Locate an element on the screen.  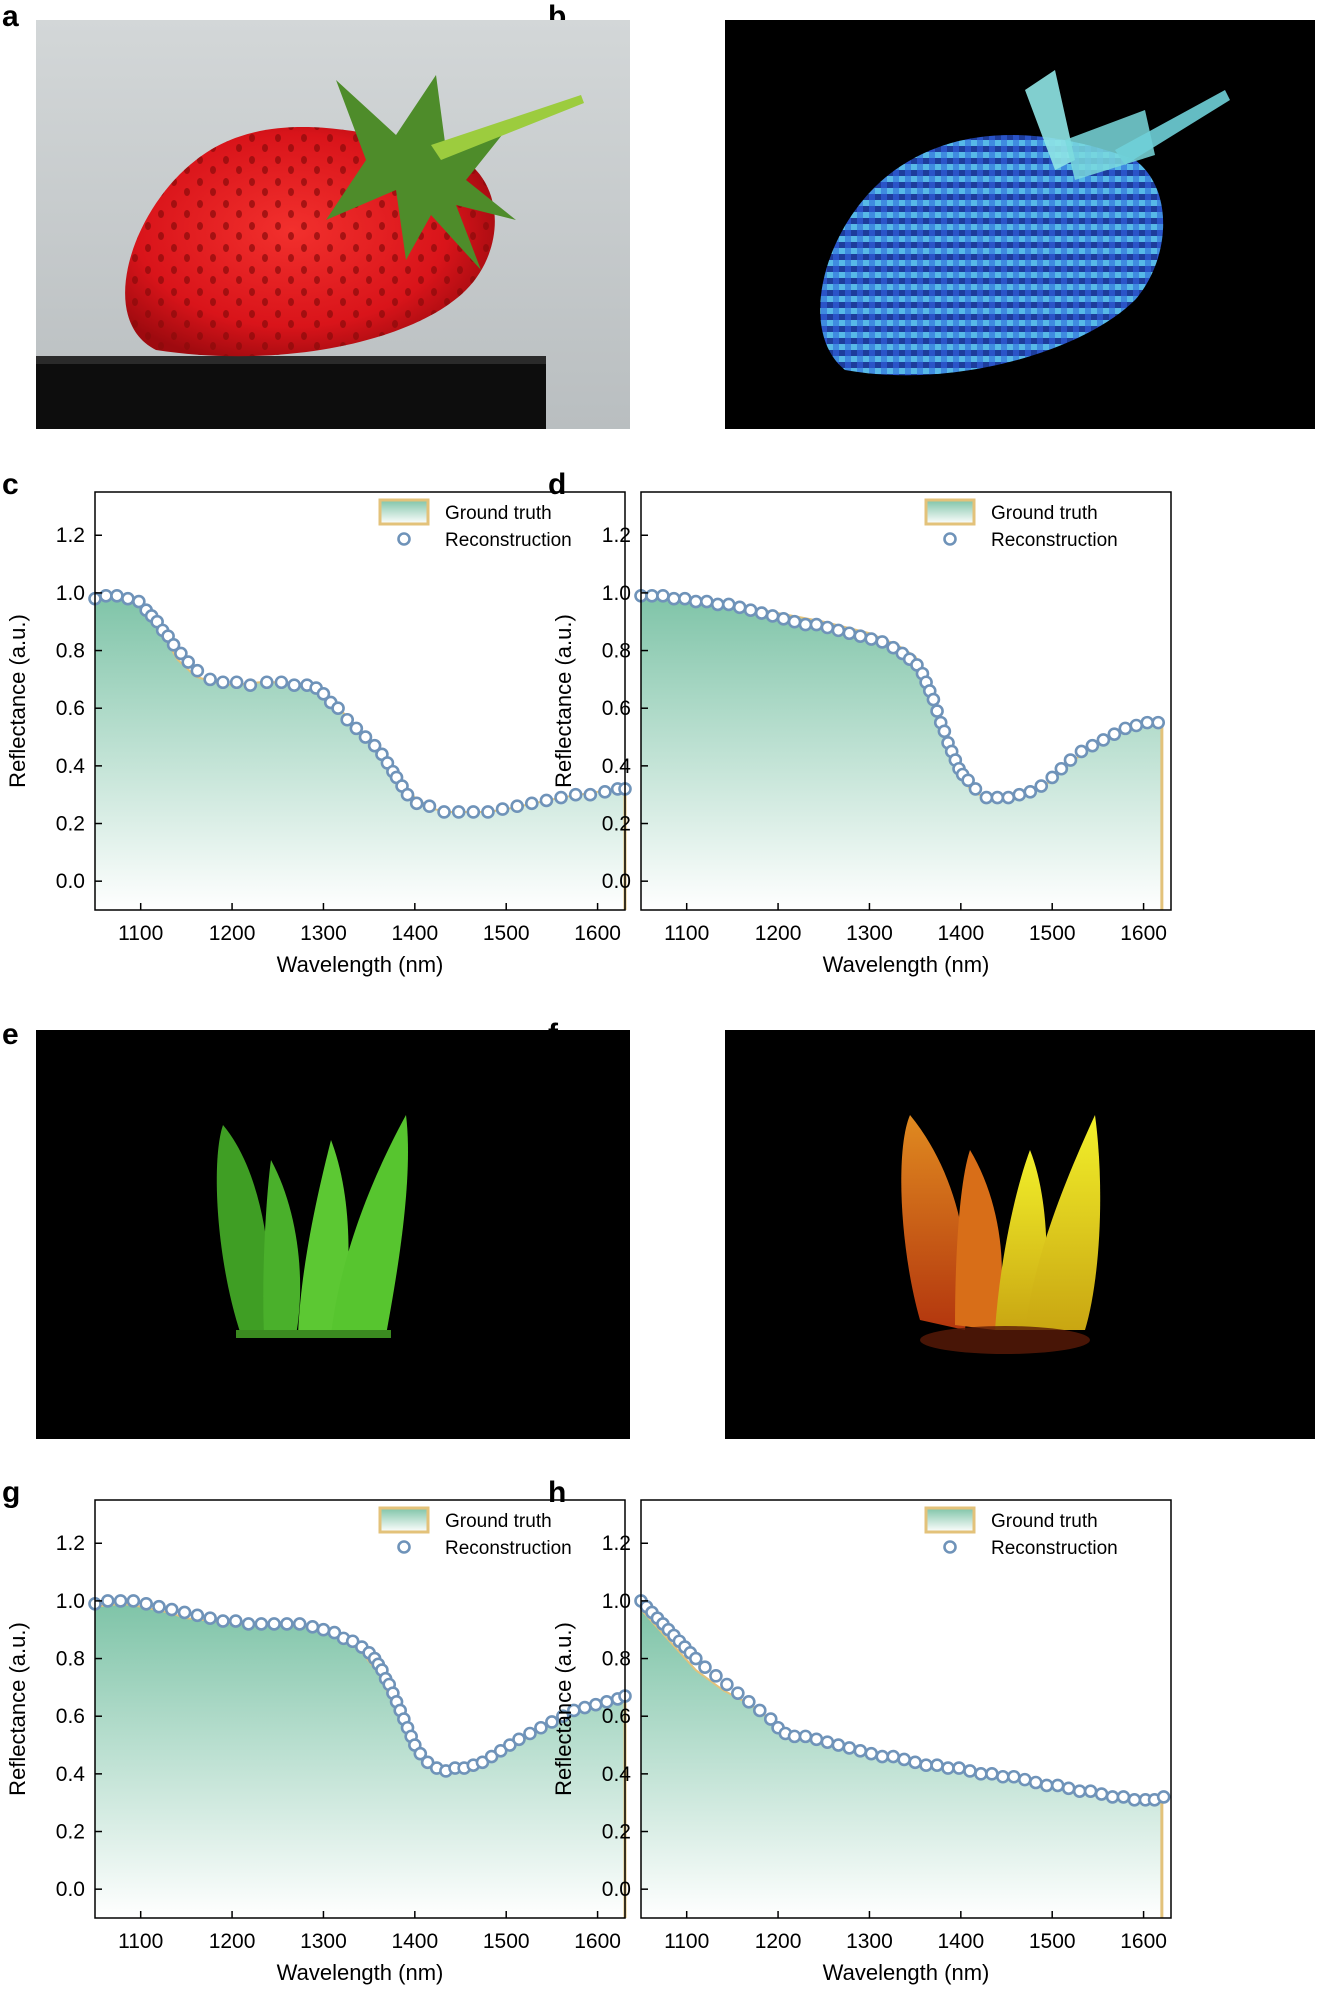
x-tick-label: 1400 is located at coordinates (960, 933).